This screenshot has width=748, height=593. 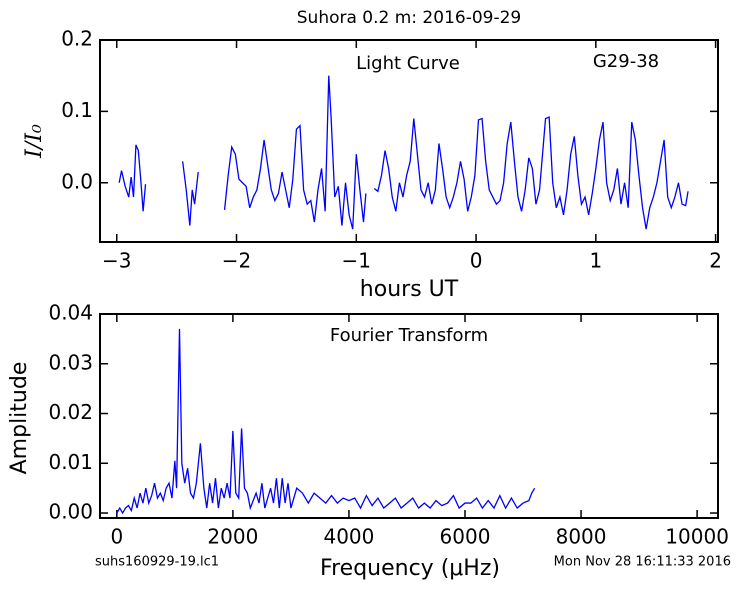 I want to click on y-tick-label: 0.02, so click(x=70, y=412).